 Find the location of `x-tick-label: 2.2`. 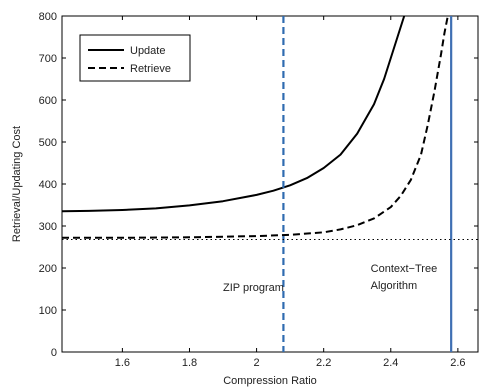

x-tick-label: 2.2 is located at coordinates (323, 363).